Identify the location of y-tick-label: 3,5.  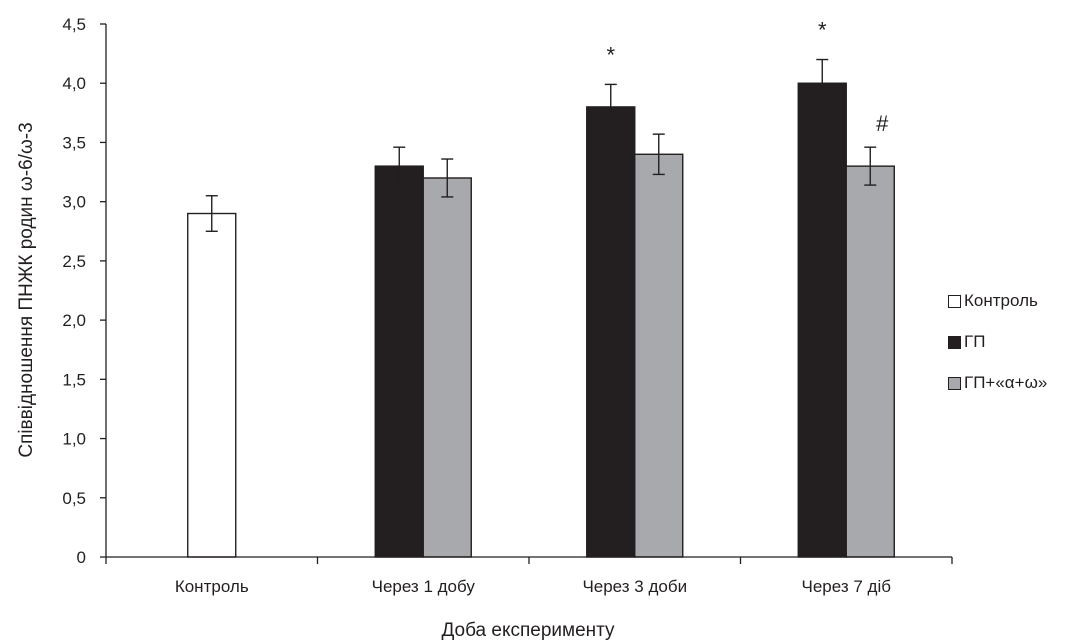
(74, 142).